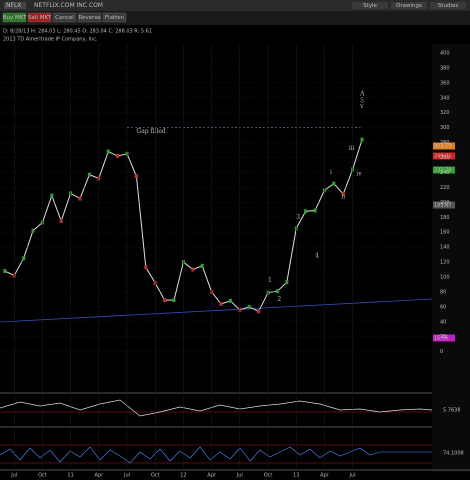  What do you see at coordinates (359, 173) in the screenshot?
I see `wave-label: iv` at bounding box center [359, 173].